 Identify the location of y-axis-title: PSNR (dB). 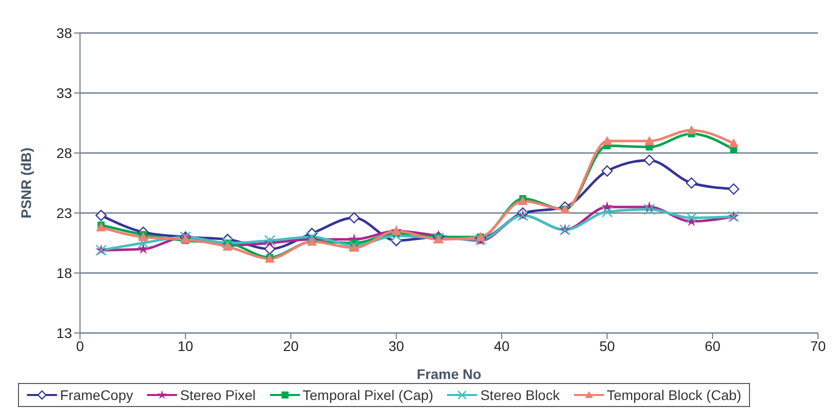
(26, 183).